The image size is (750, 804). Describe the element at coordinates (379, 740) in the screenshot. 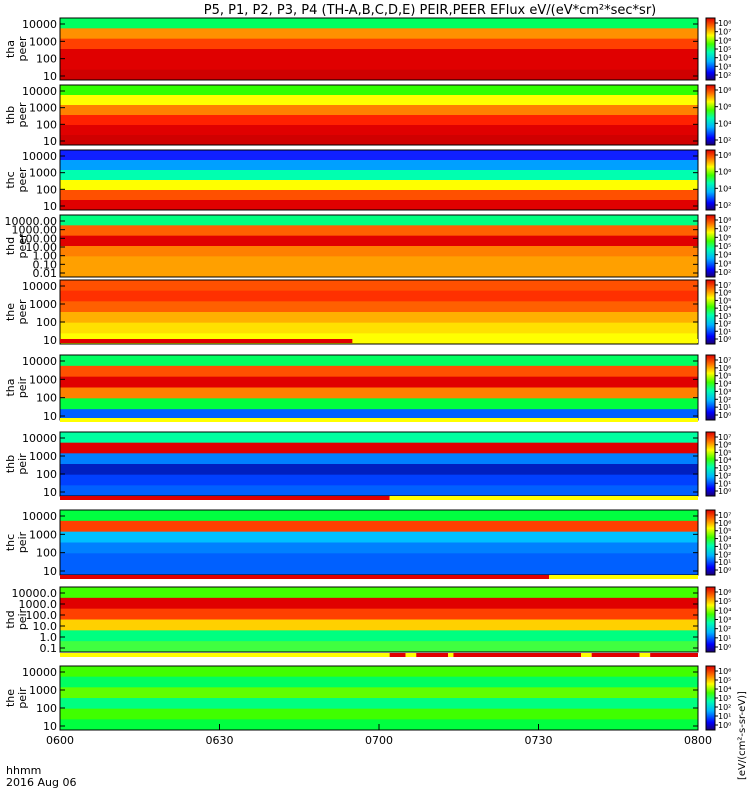

I see `x-tick-label: 0700` at that location.